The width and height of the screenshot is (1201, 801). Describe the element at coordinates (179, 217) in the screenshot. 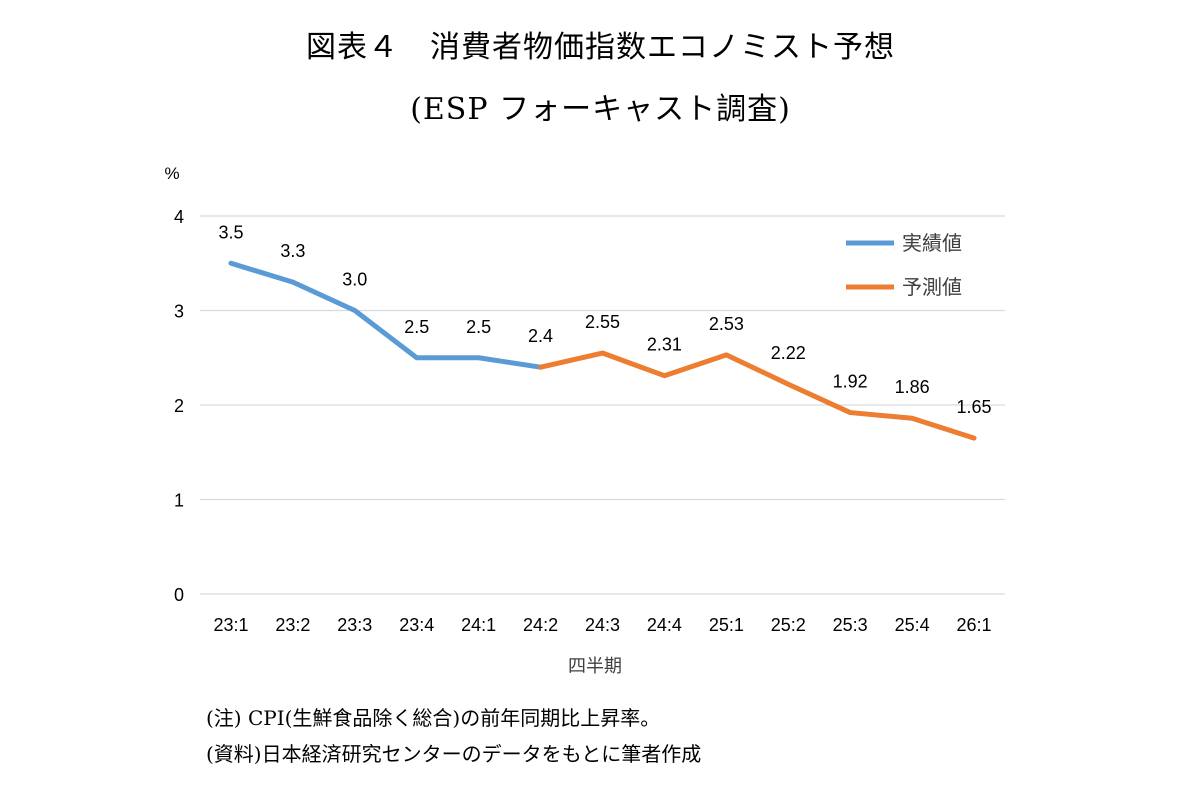

I see `y-tick-label: 4` at that location.